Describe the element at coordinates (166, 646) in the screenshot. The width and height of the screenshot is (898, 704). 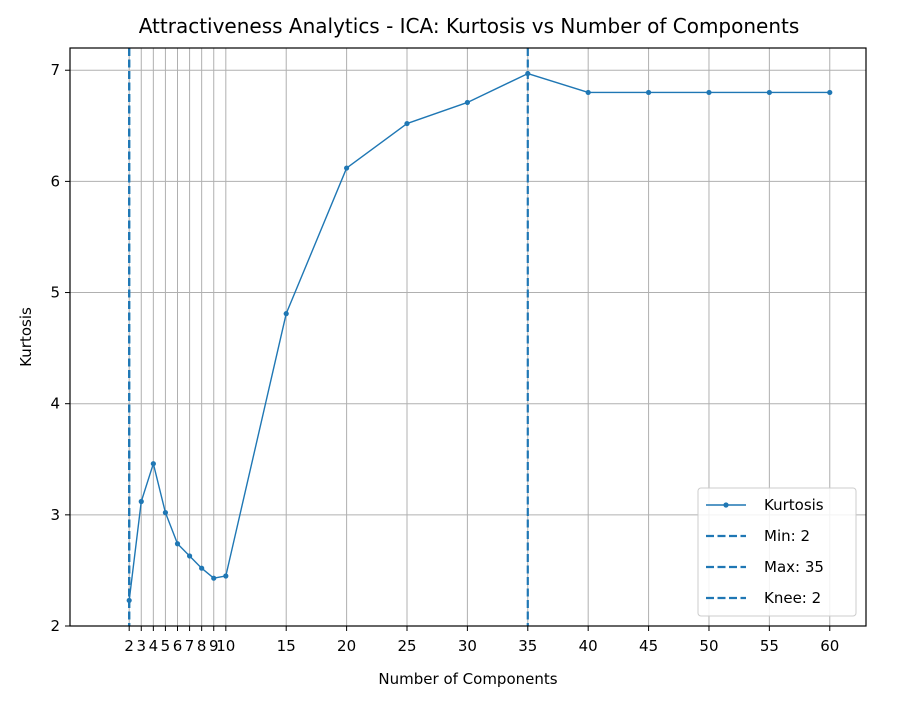
I see `x-tick-label: 5` at that location.